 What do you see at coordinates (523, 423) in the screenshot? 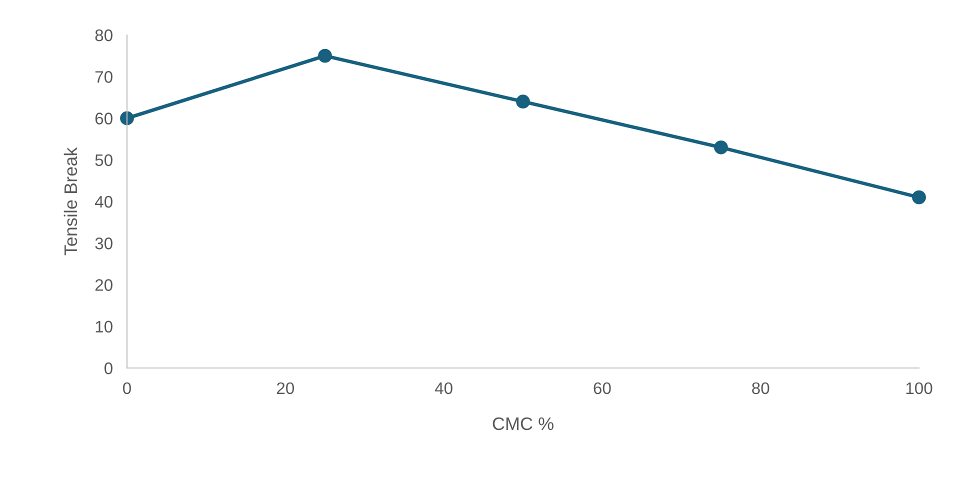
I see `x-axis-title: CMC %` at bounding box center [523, 423].